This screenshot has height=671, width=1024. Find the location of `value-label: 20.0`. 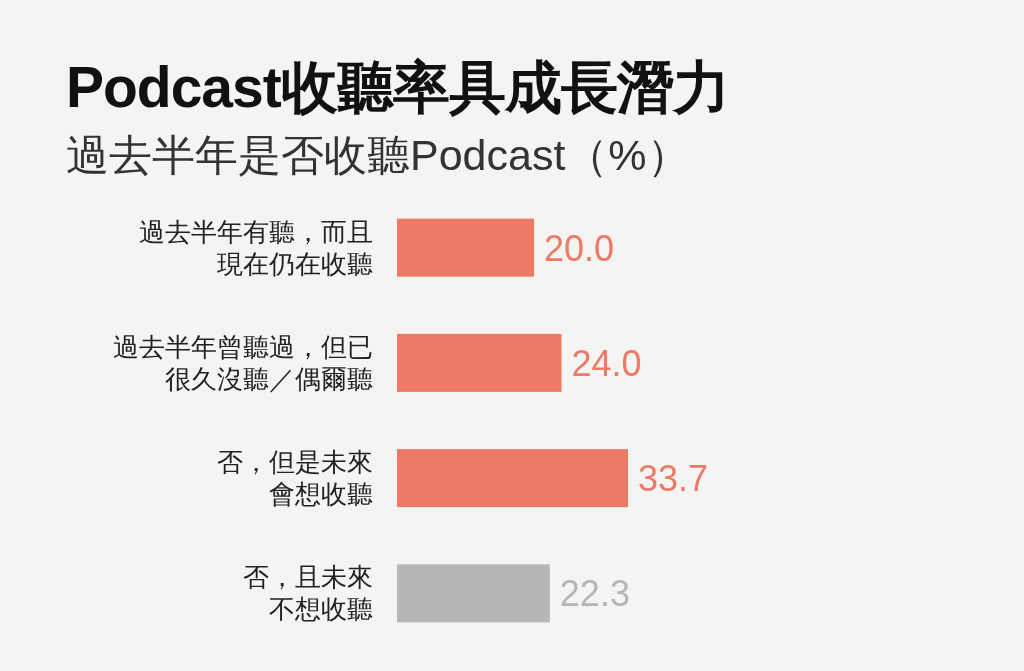

value-label: 20.0 is located at coordinates (579, 248).